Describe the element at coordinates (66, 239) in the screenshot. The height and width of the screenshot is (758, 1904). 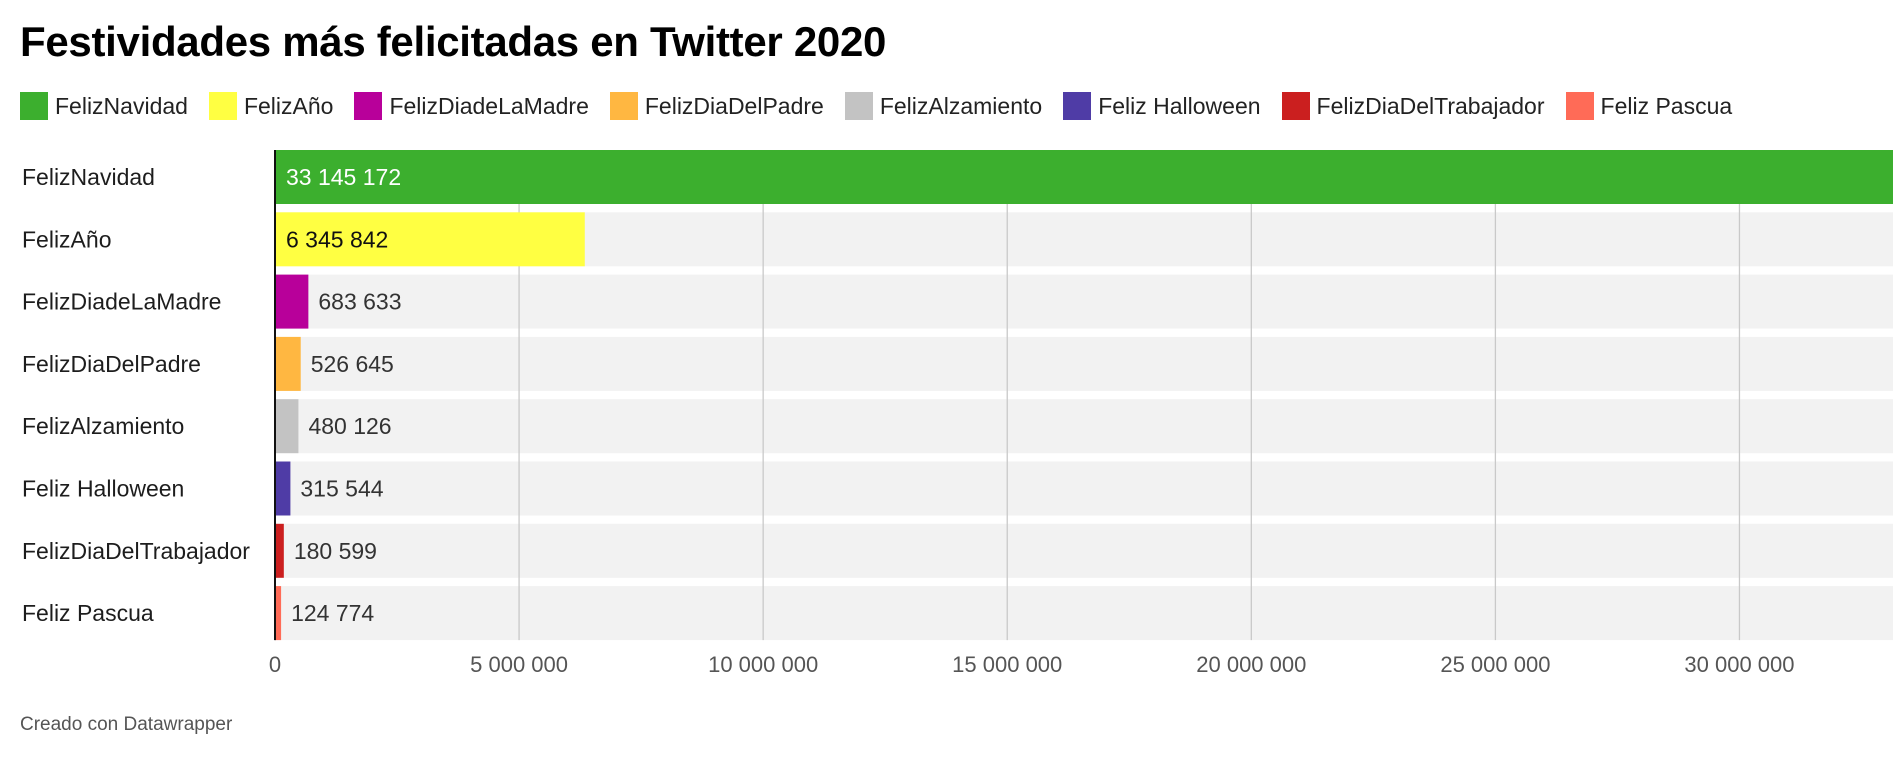
I see `category-label: FelizAño` at that location.